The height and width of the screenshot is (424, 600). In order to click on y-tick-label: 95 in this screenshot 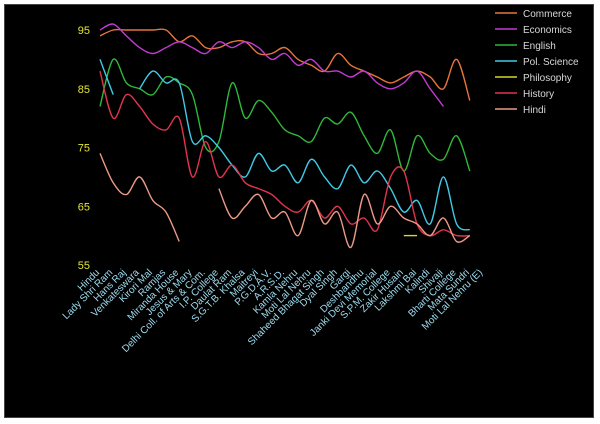, I will do `click(84, 31)`.